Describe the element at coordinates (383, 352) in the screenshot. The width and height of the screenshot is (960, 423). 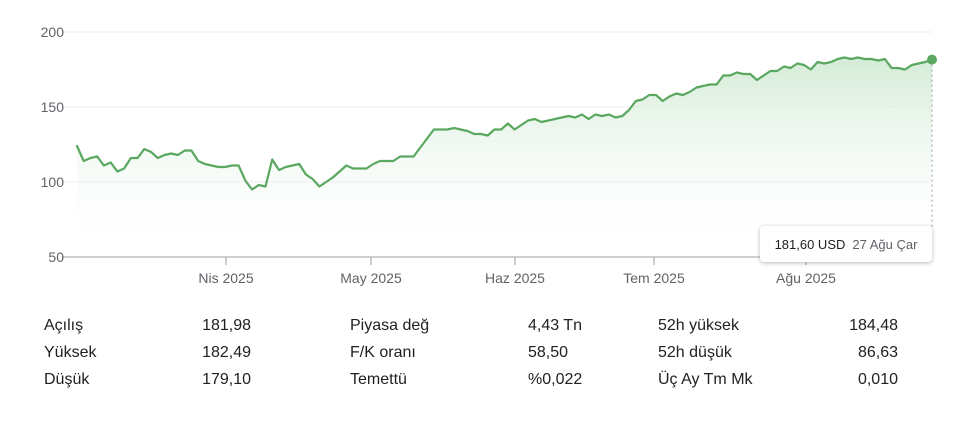
I see `stat-label: F/K oranı` at that location.